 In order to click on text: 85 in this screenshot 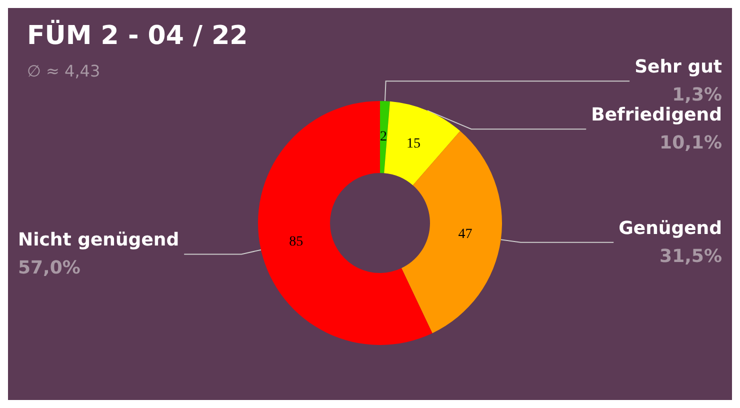, I will do `click(296, 242)`.